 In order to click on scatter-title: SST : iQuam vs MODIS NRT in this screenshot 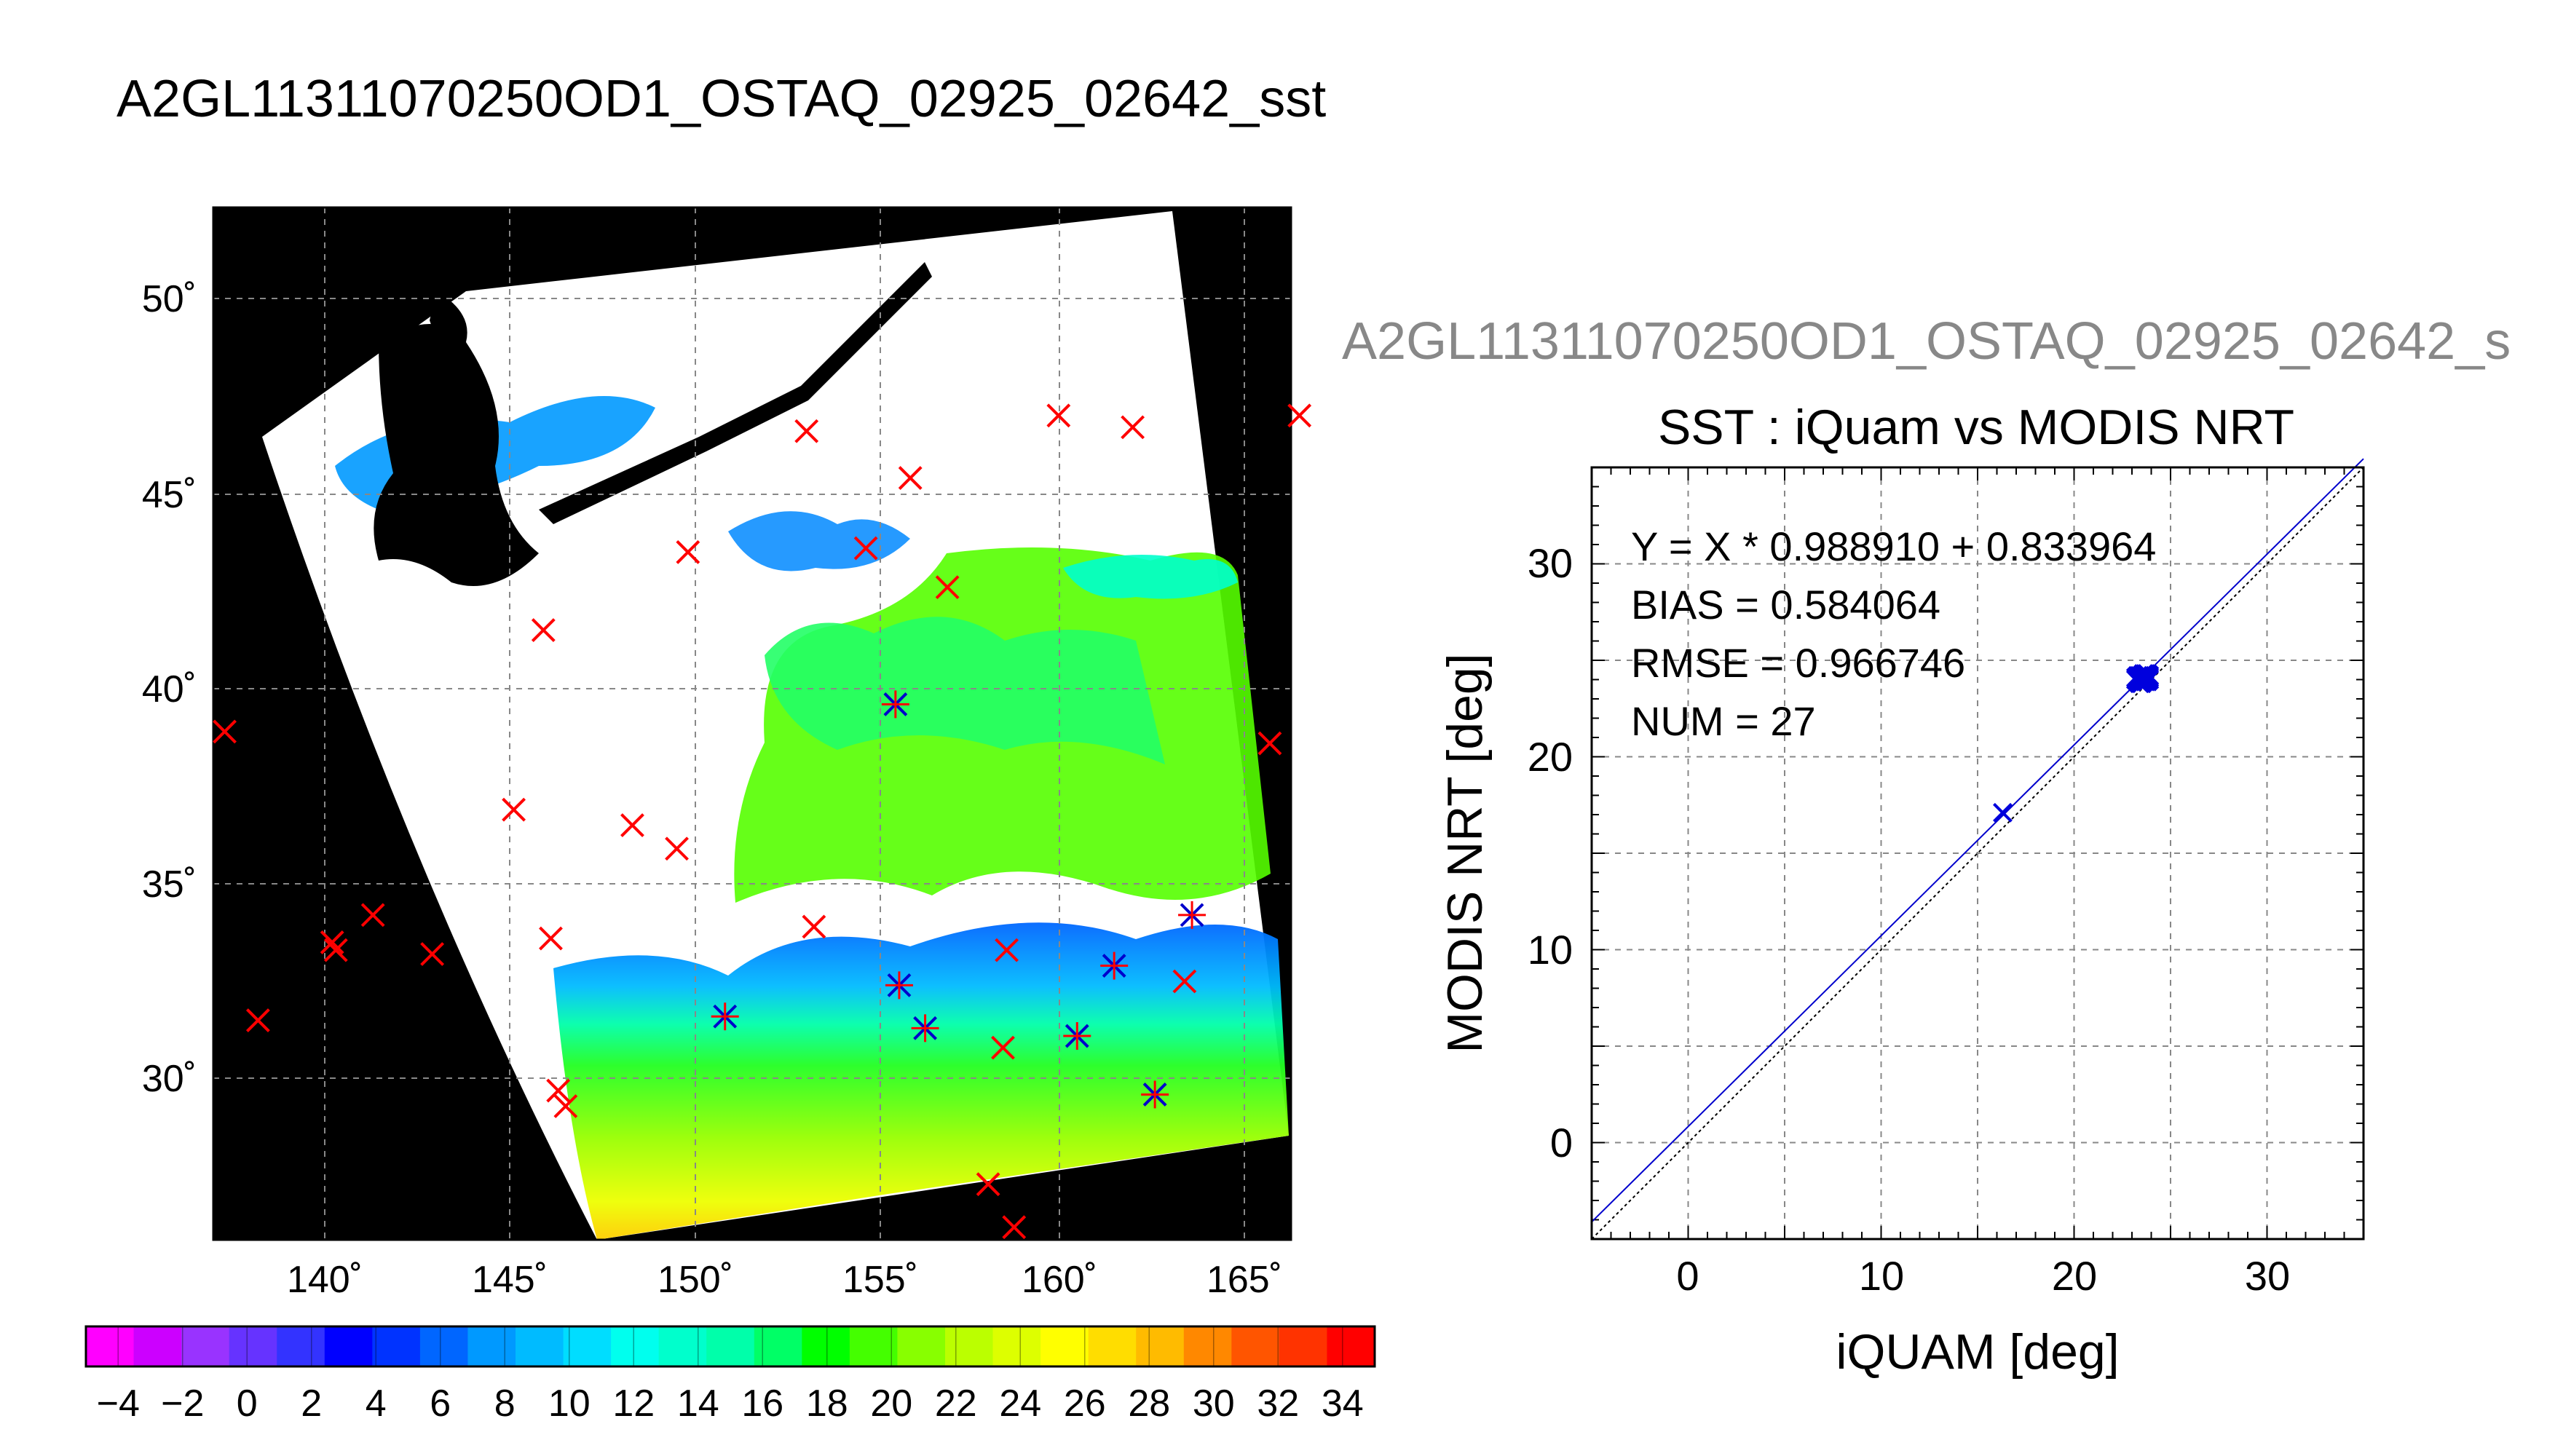, I will do `click(1976, 427)`.